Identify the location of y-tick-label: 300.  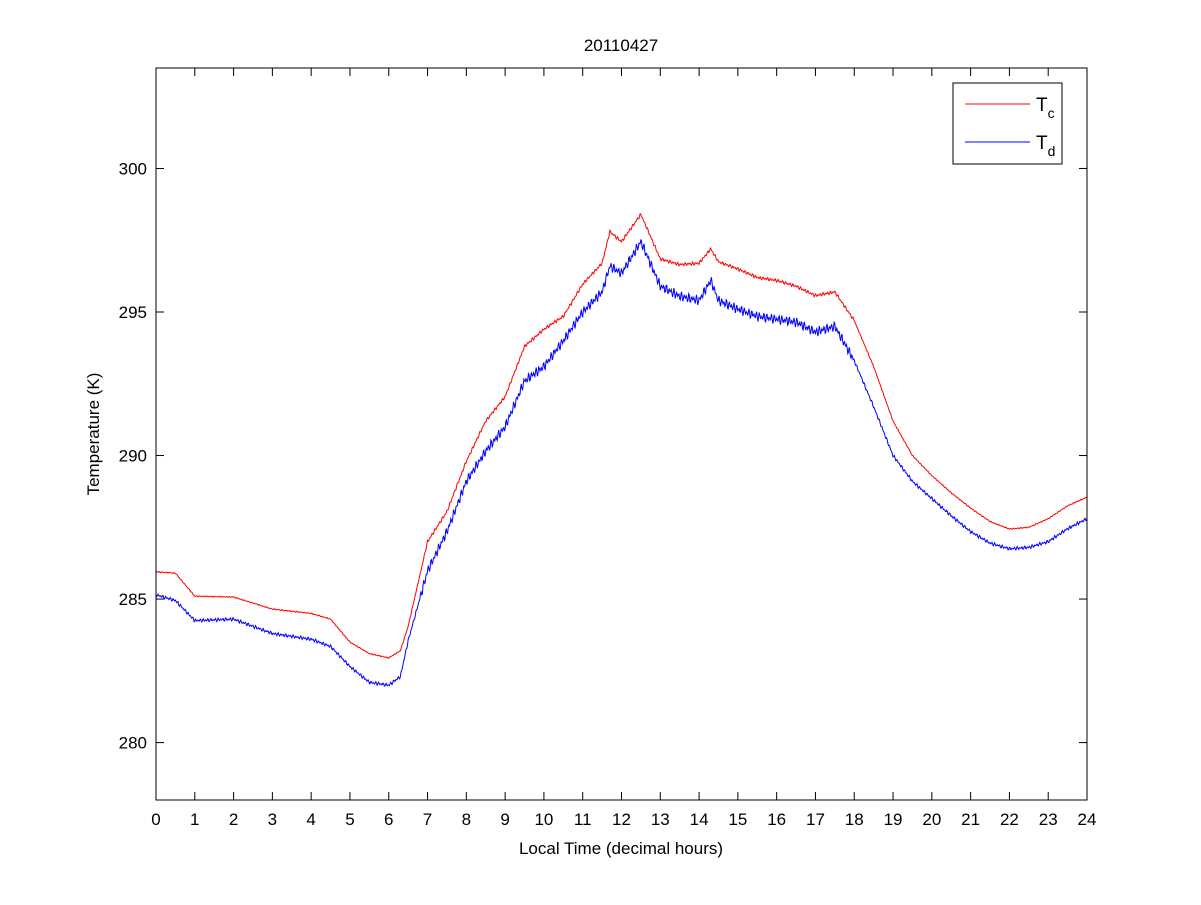
(133, 168).